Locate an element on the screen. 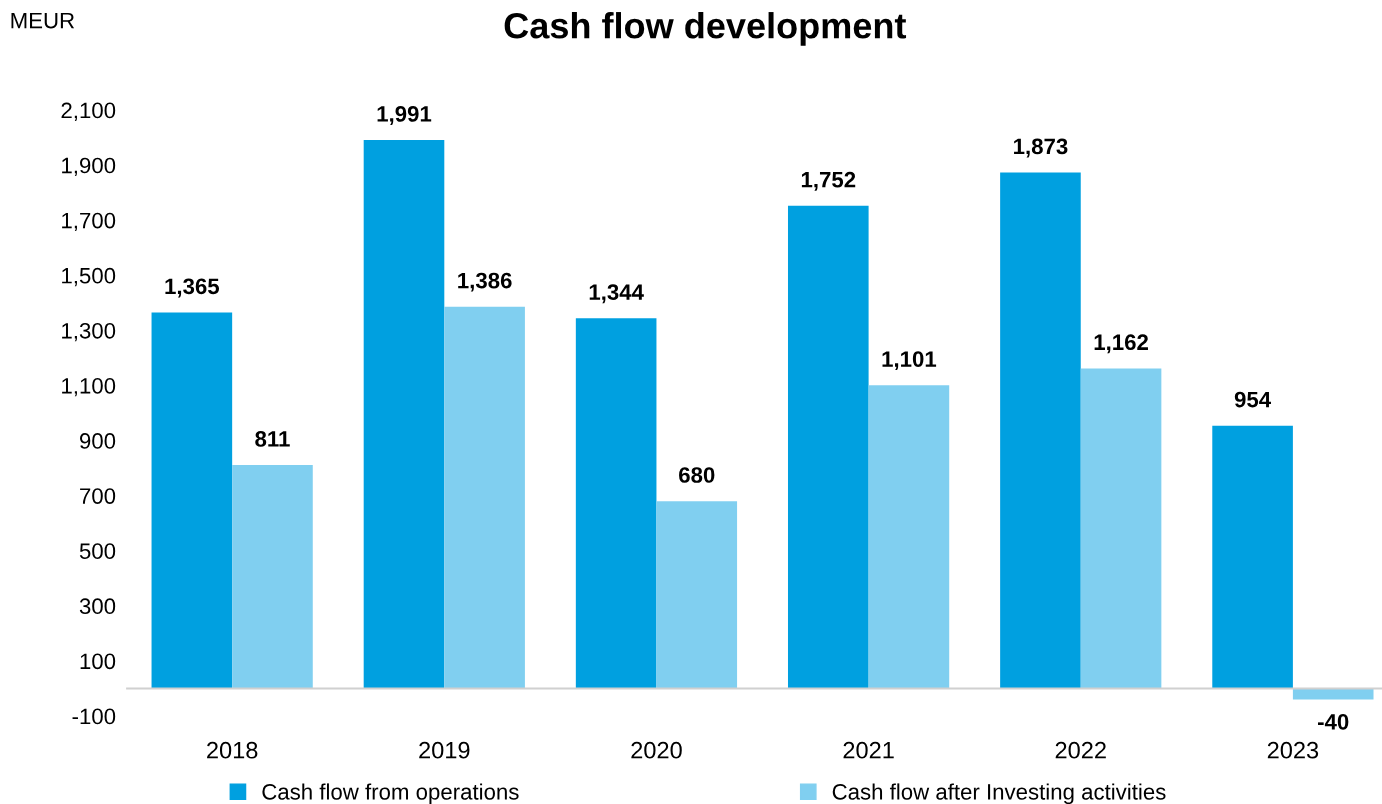  text: 1,991 is located at coordinates (404, 115).